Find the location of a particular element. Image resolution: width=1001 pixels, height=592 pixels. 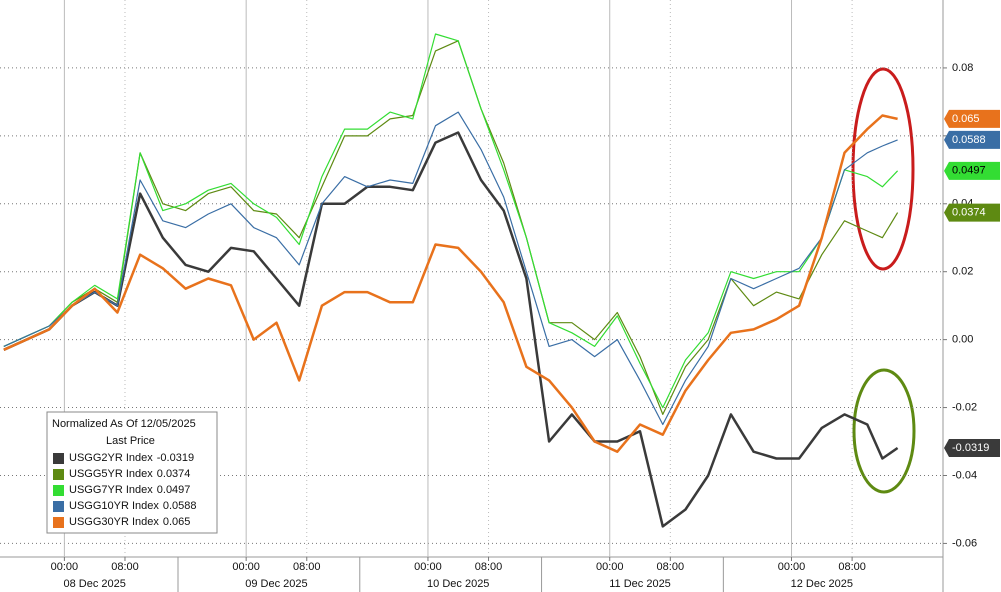

legend-value: -0.0319 is located at coordinates (175, 458).